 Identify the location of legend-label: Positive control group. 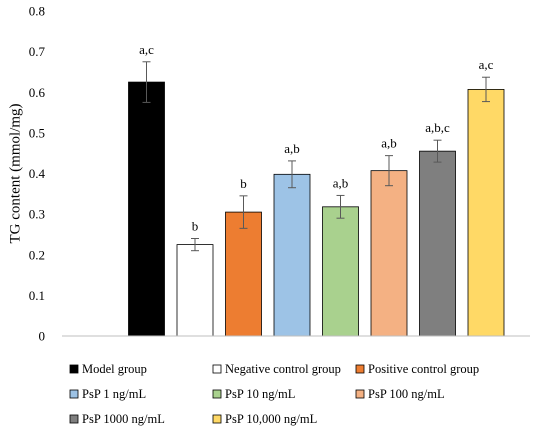
(423, 369).